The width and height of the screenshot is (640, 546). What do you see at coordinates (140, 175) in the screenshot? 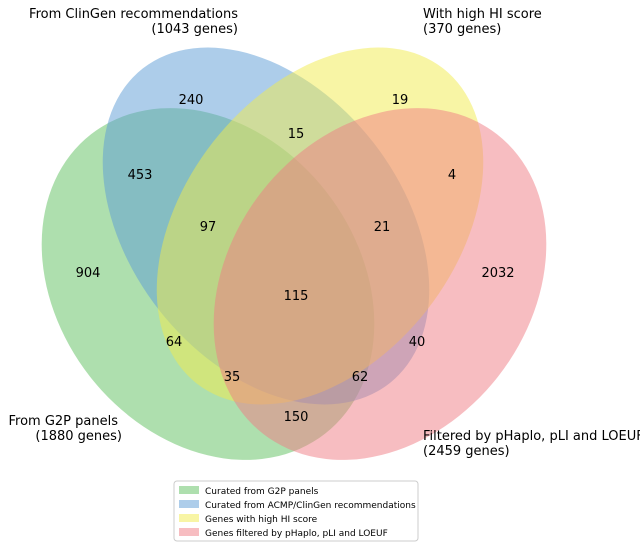
I see `count-g2p-clingen: 453` at bounding box center [140, 175].